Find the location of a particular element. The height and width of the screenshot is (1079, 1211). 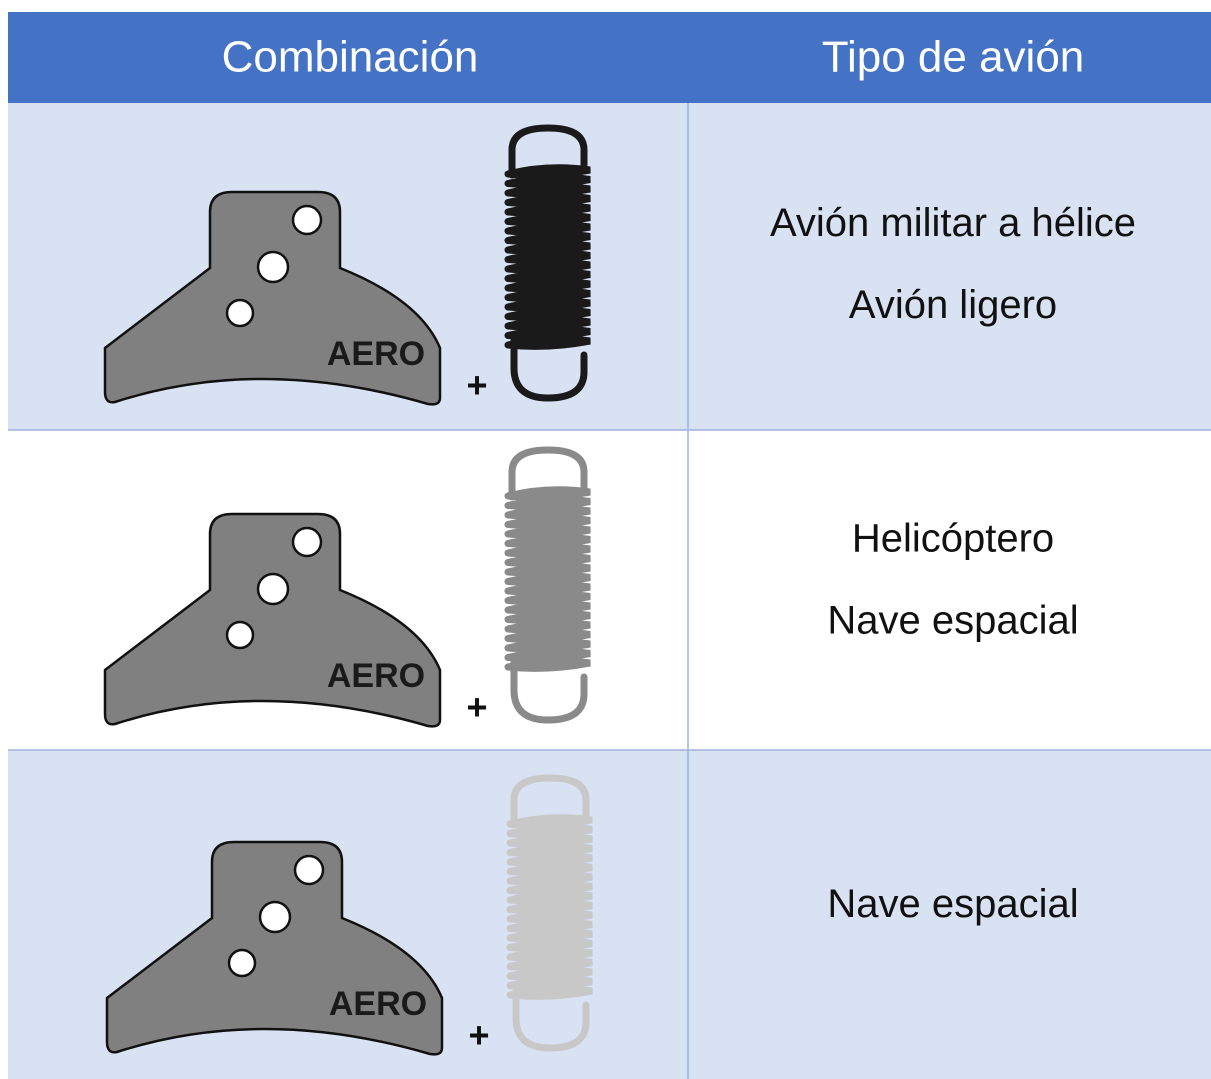

plane-type: Helicóptero is located at coordinates (953, 539).